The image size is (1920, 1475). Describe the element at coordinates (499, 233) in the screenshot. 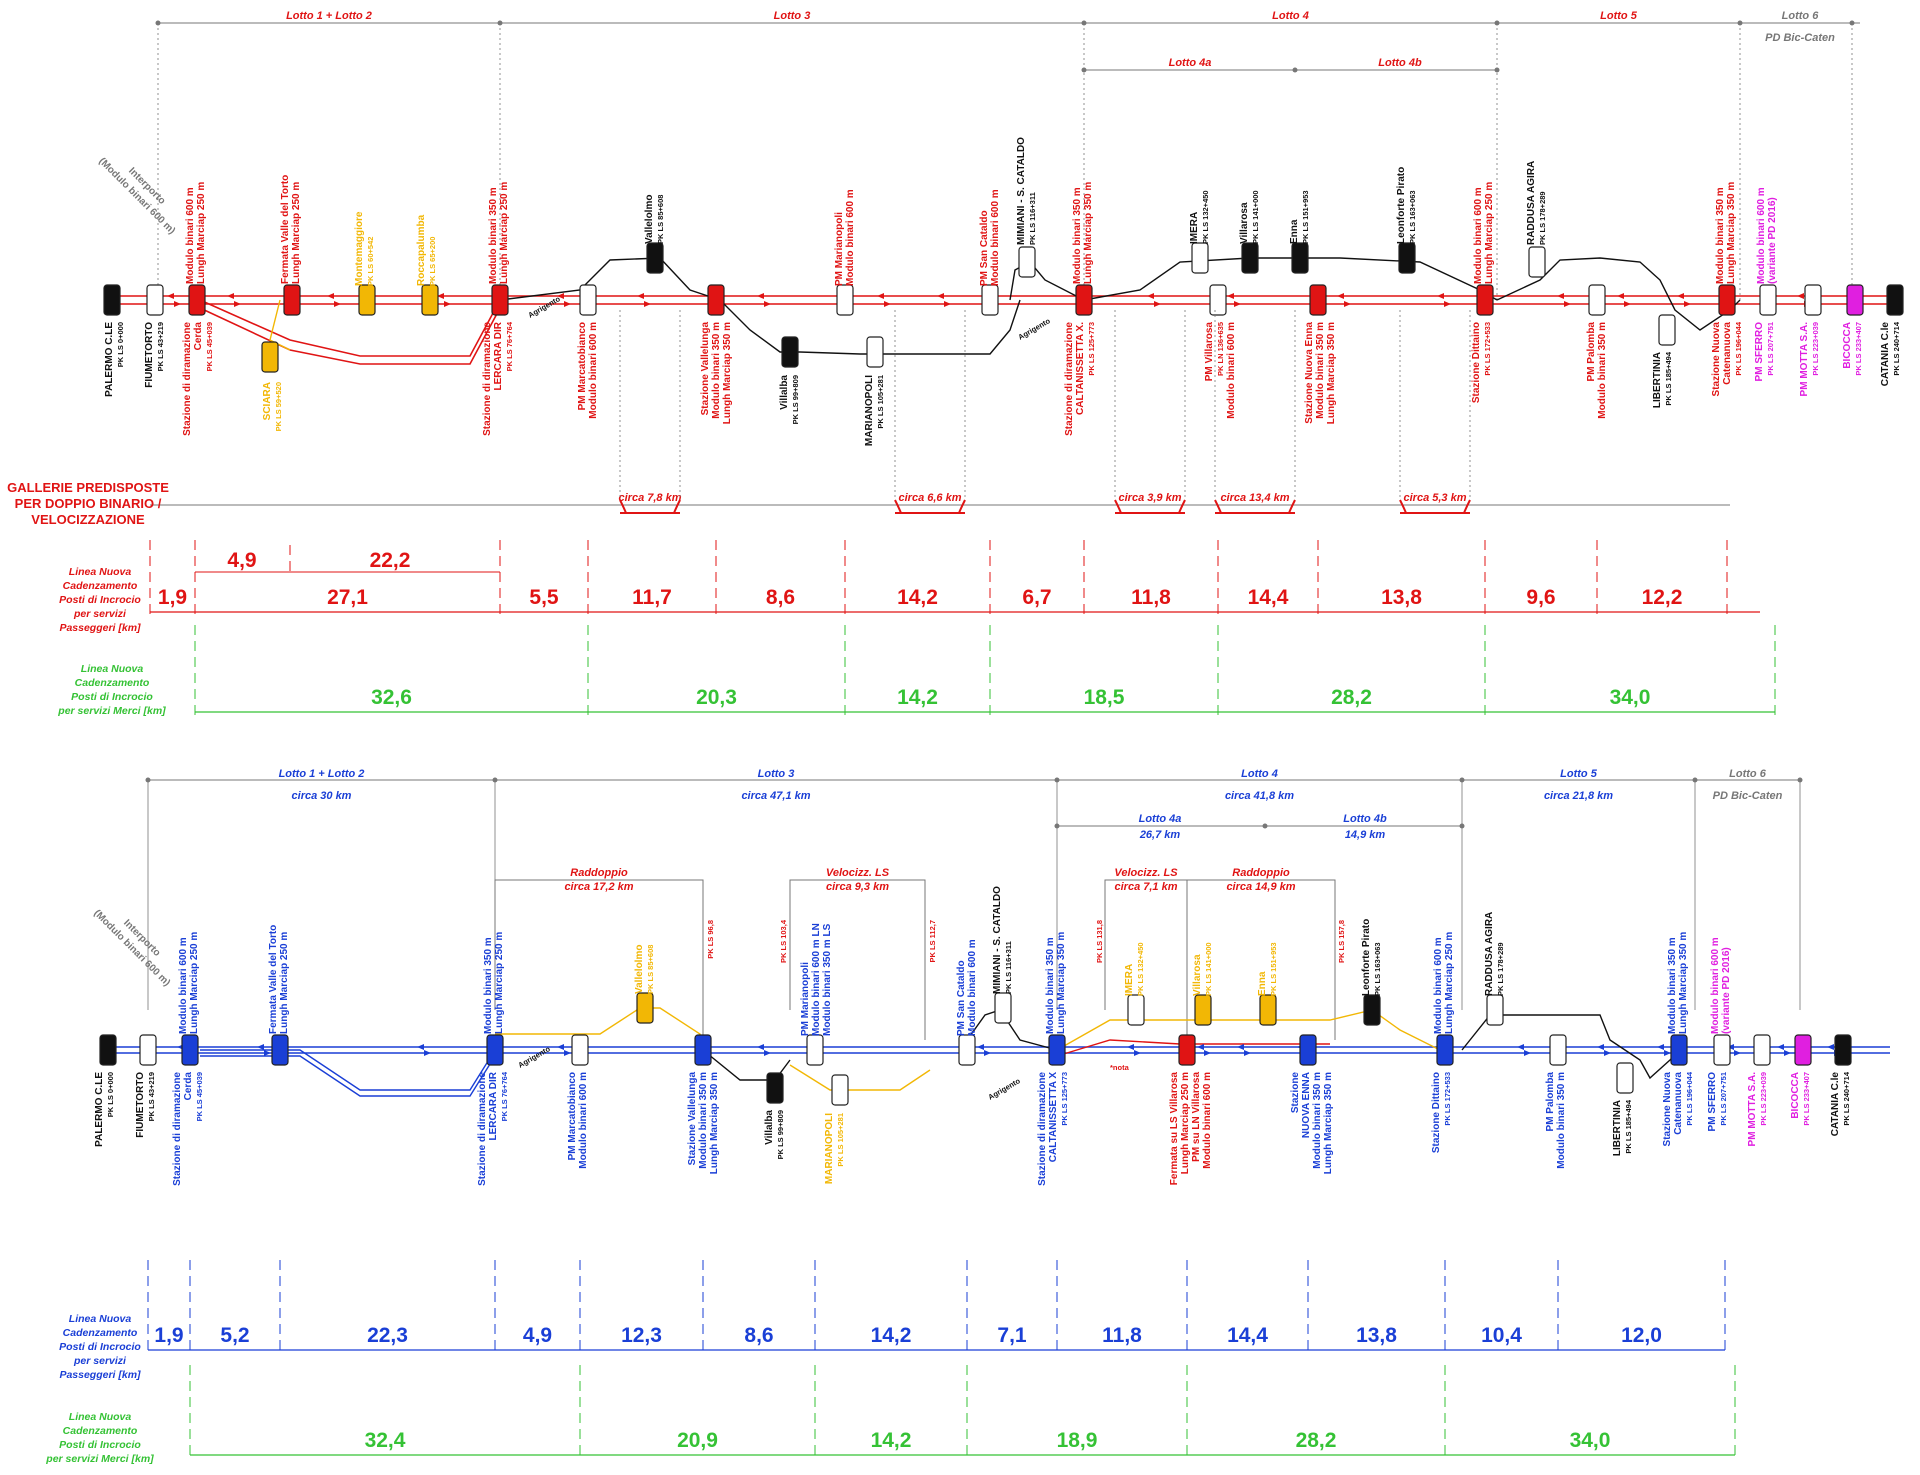

I see `station-extra-lercara_mod: Modulo binari 350 m Lungh Marciap 250 m` at that location.